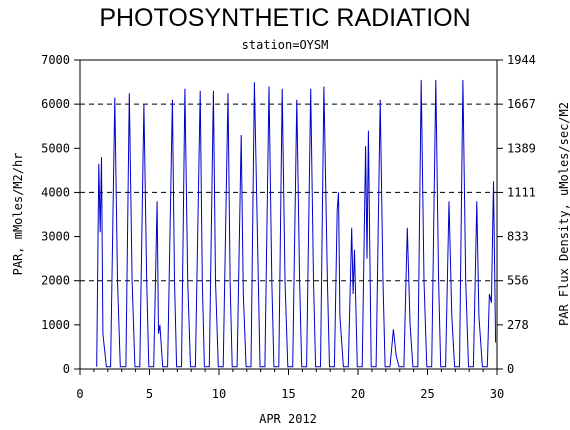  What do you see at coordinates (285, 45) in the screenshot?
I see `chart-subtitle: station=OYSM` at bounding box center [285, 45].